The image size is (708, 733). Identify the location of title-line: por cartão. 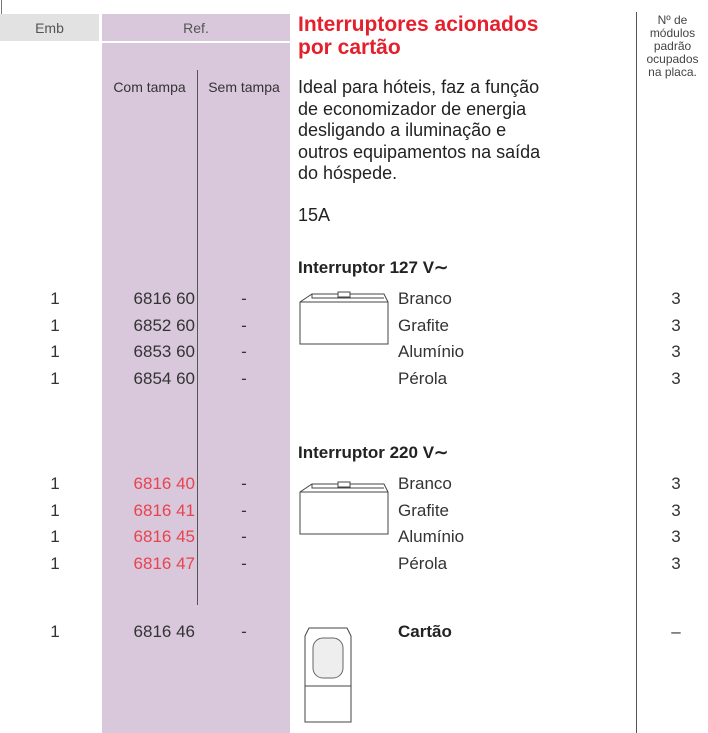
(349, 47).